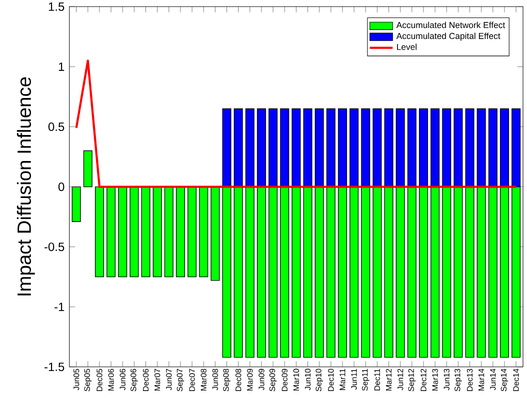  I want to click on x-tick-label: Dec09, so click(285, 379).